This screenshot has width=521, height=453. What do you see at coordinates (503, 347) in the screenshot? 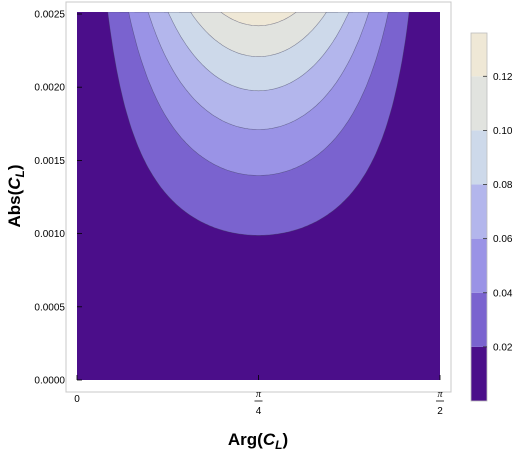
I see `colorbar-tick-label: 0.02` at bounding box center [503, 347].